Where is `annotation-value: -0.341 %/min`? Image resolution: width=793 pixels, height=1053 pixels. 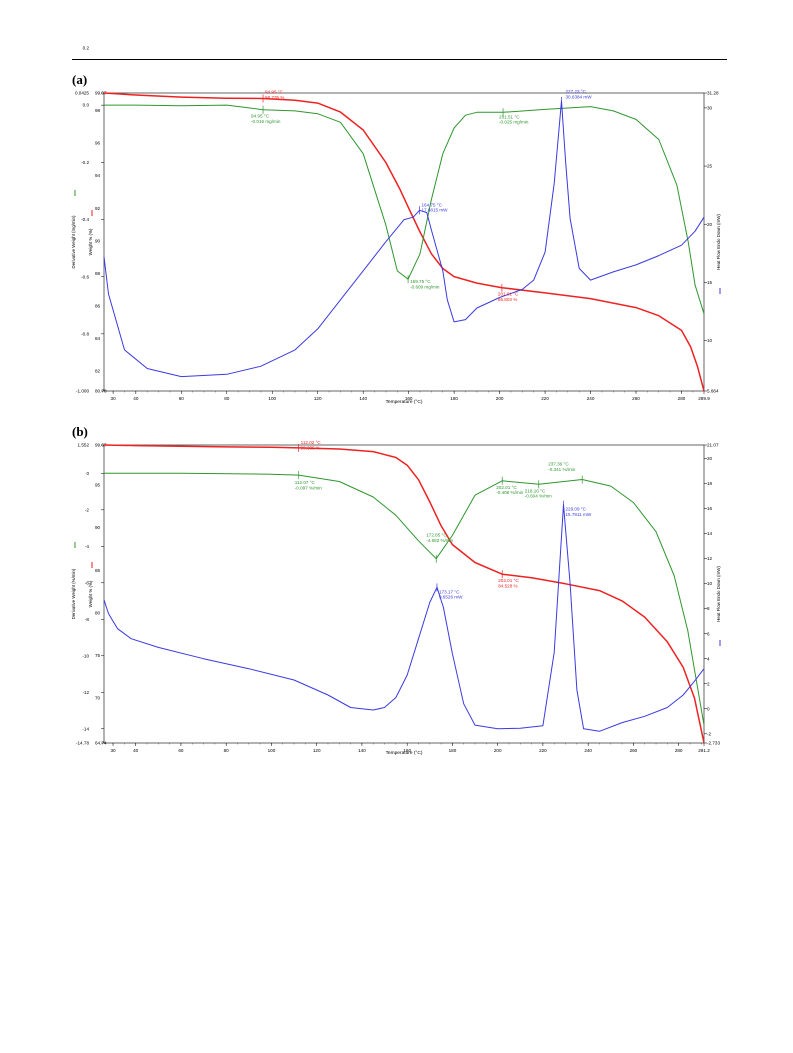 annotation-value: -0.341 %/min is located at coordinates (562, 469).